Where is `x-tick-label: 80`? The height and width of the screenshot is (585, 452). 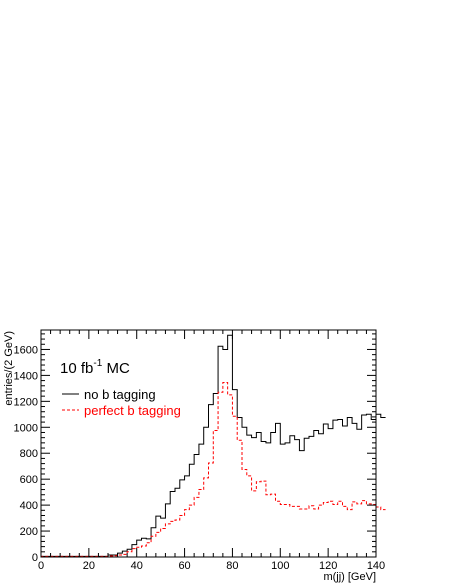 x-tick-label: 80 is located at coordinates (232, 566).